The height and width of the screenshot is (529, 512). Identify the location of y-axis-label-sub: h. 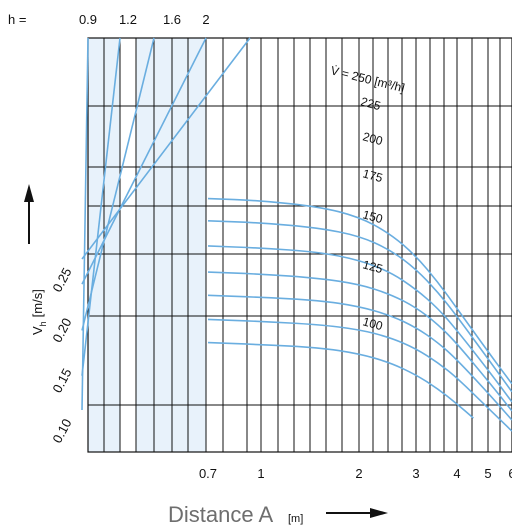
(43, 323).